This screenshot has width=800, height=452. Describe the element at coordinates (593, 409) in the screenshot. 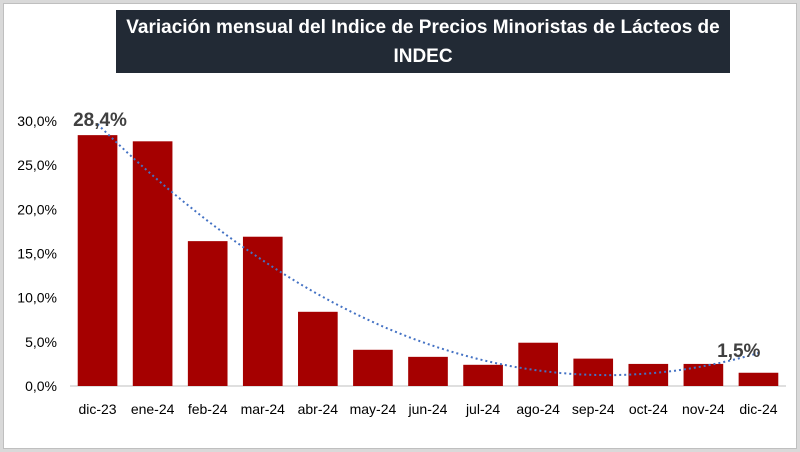

I see `x-tick-label: sep-24` at that location.